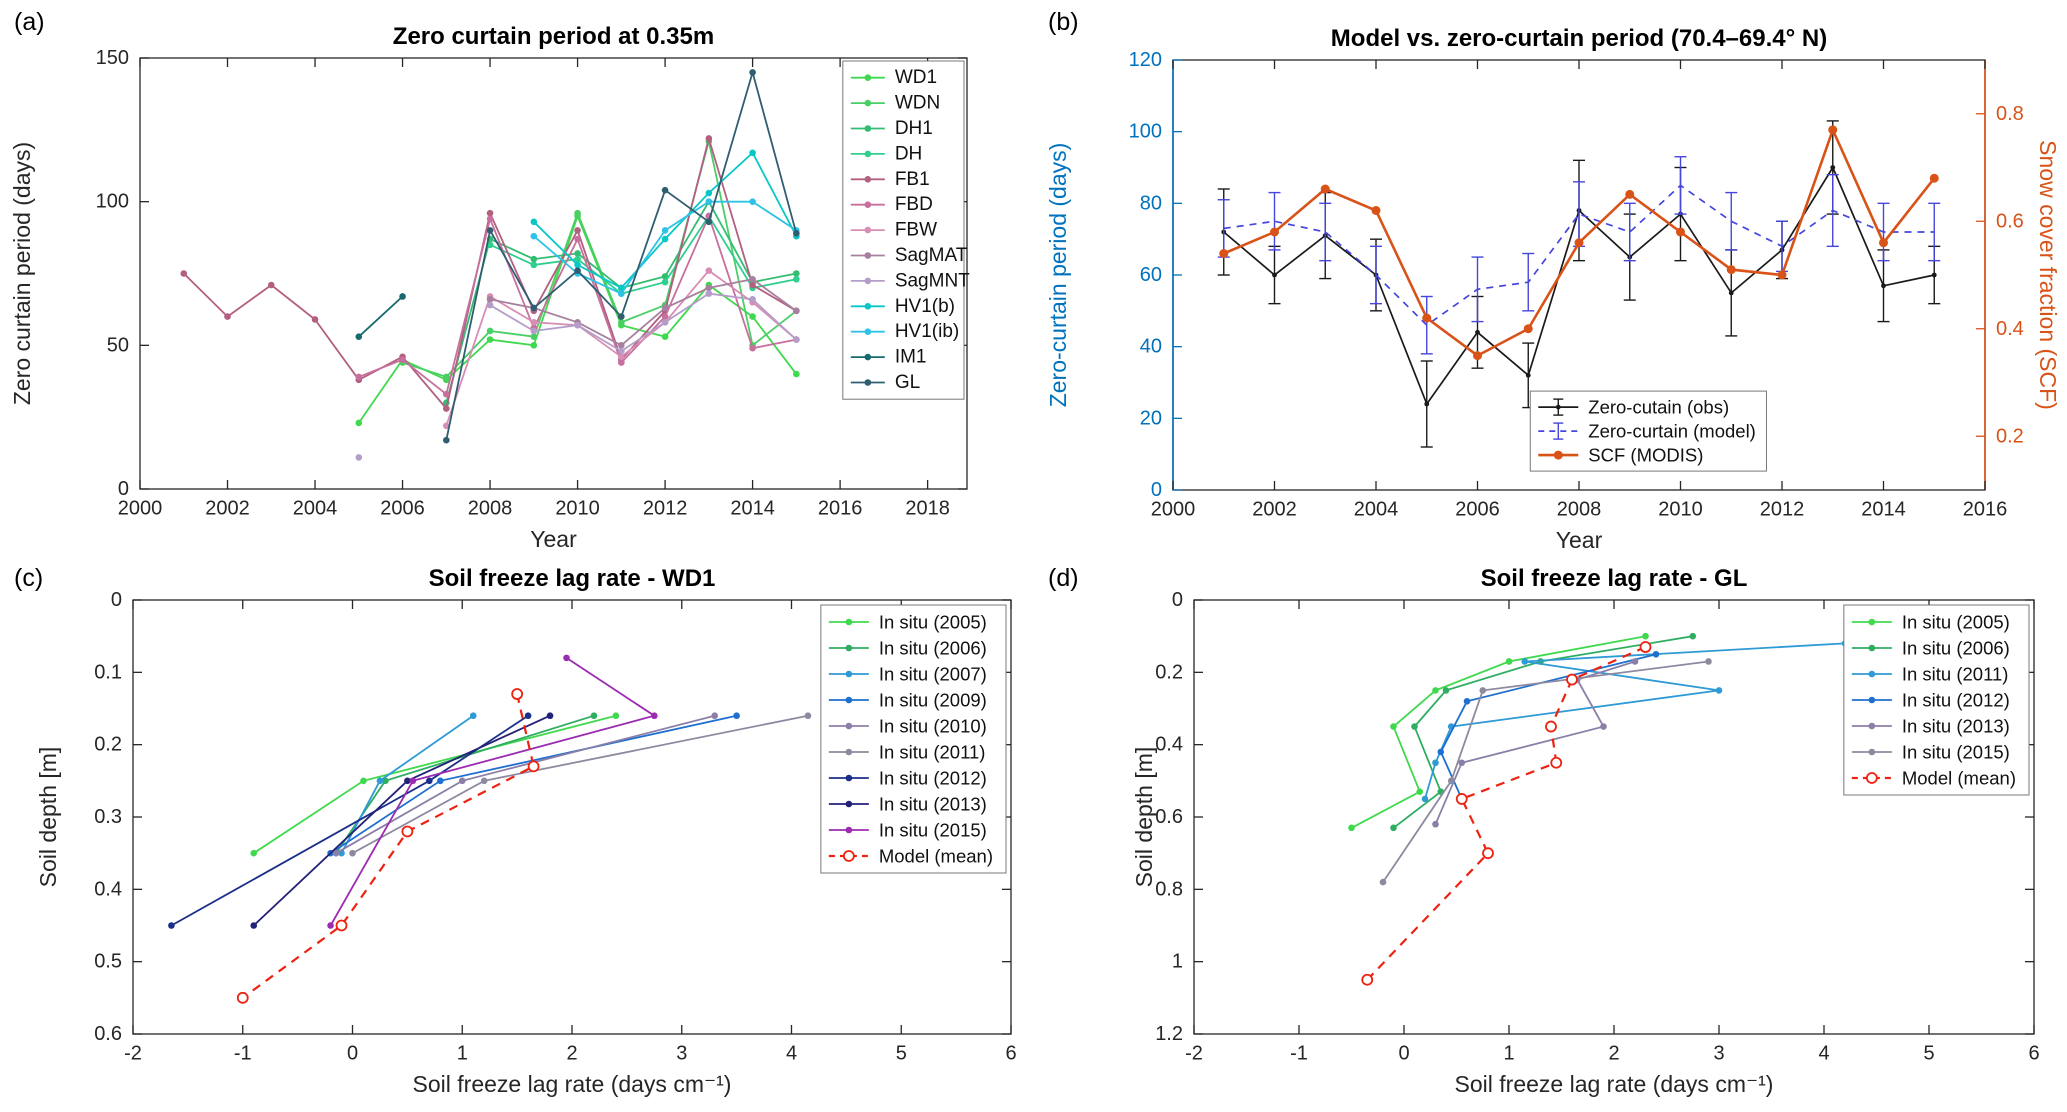 Image resolution: width=2067 pixels, height=1112 pixels. Describe the element at coordinates (907, 726) in the screenshot. I see `legend-item: In situ (2010)` at that location.